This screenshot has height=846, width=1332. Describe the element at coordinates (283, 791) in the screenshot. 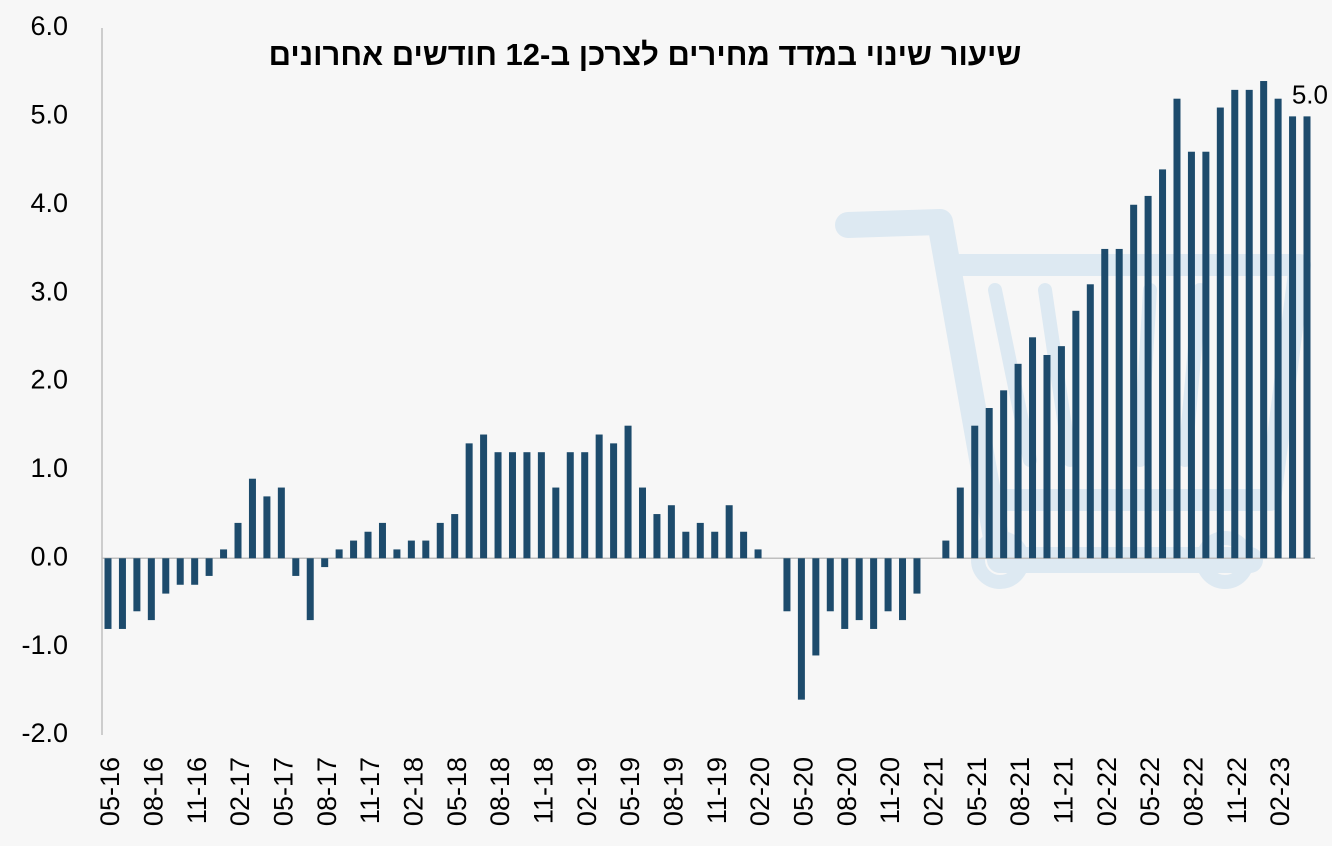

I see `x-tick-label: 05-17` at that location.